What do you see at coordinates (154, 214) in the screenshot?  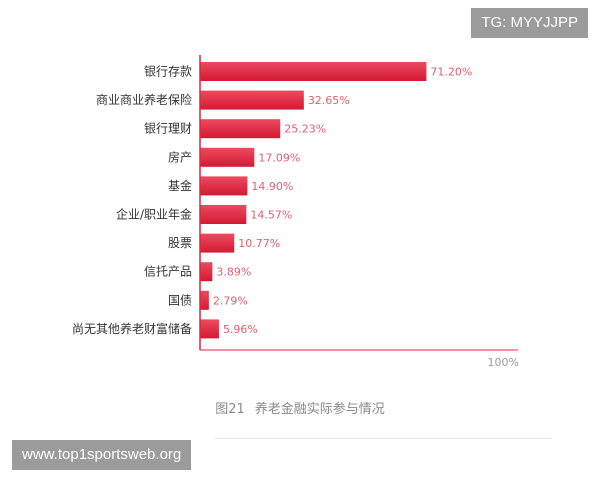 I see `category-label-5: 企业/职业年金` at bounding box center [154, 214].